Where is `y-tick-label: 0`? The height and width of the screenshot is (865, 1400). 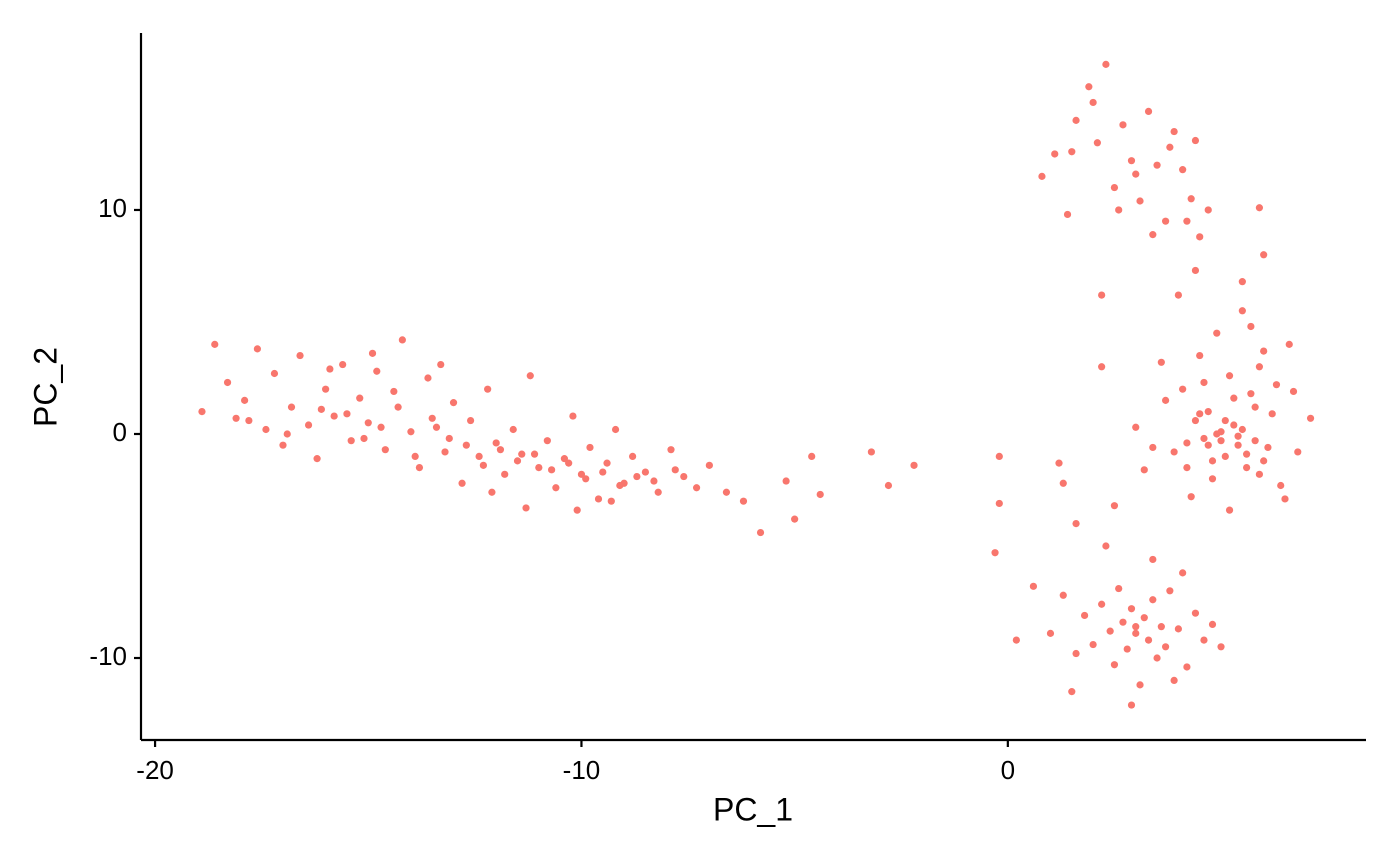 y-tick-label: 0 is located at coordinates (120, 432).